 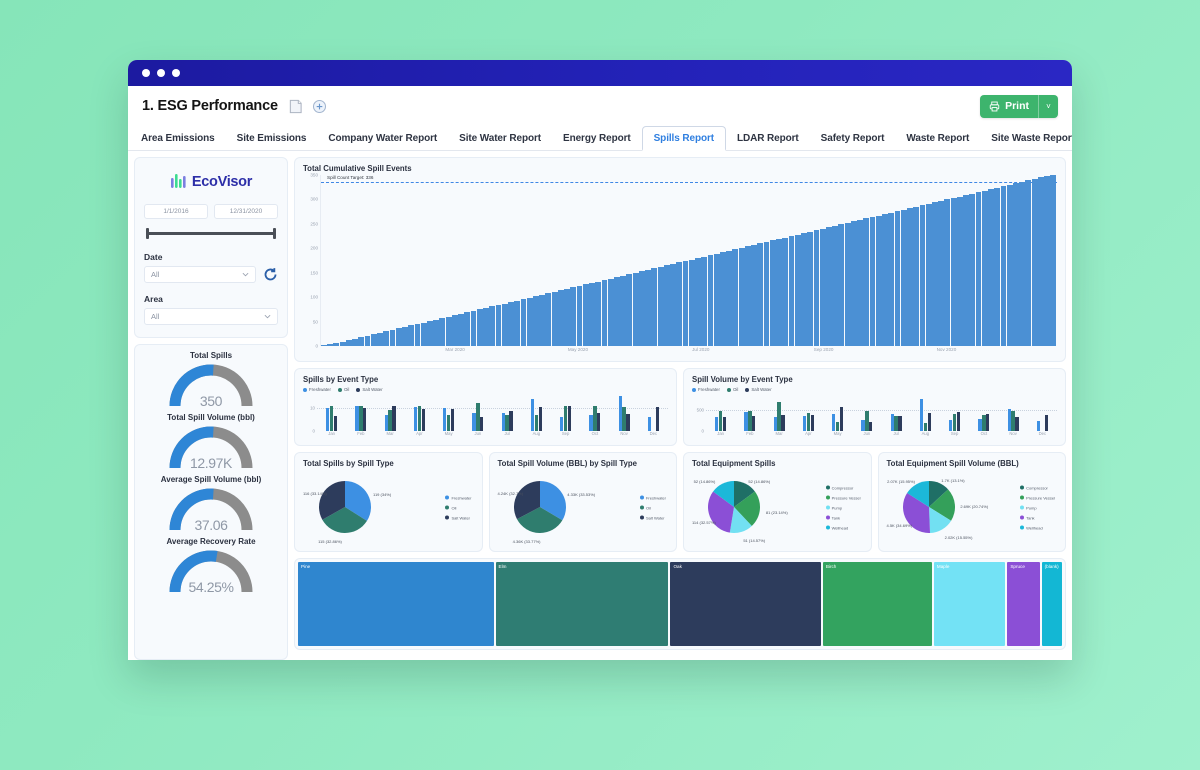 What do you see at coordinates (1031, 138) in the screenshot?
I see `tab-site-waste-report: Site Waste Report` at bounding box center [1031, 138].